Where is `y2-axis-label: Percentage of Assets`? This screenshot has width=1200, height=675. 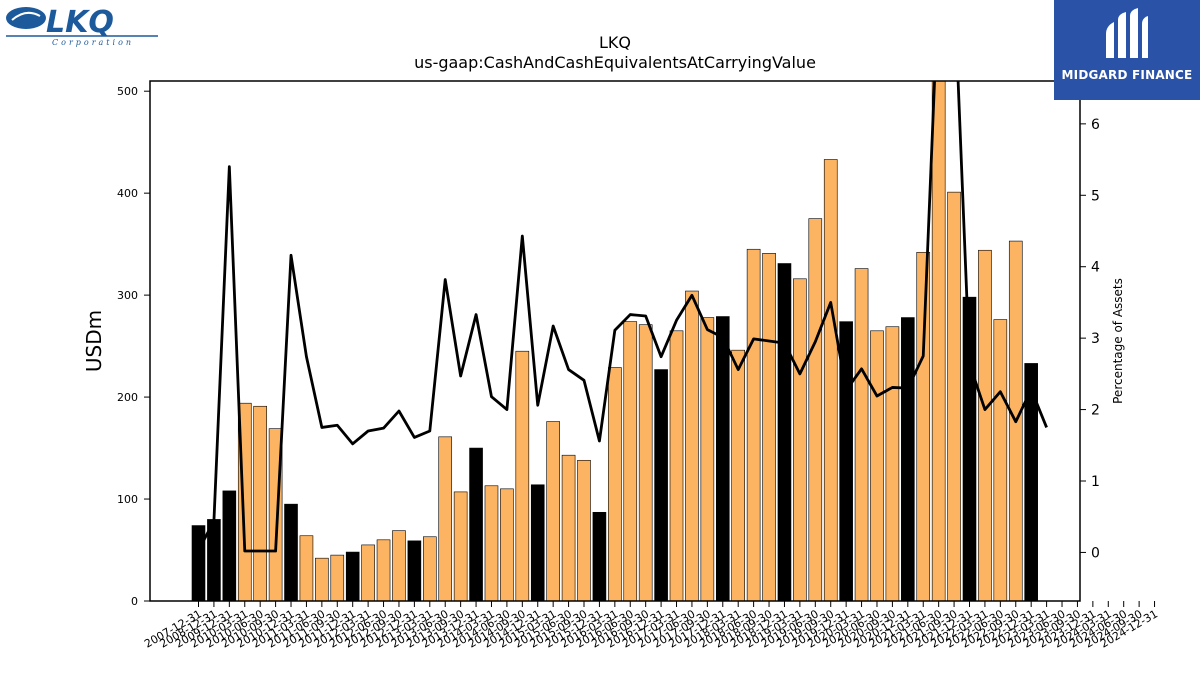 y2-axis-label: Percentage of Assets is located at coordinates (1118, 341).